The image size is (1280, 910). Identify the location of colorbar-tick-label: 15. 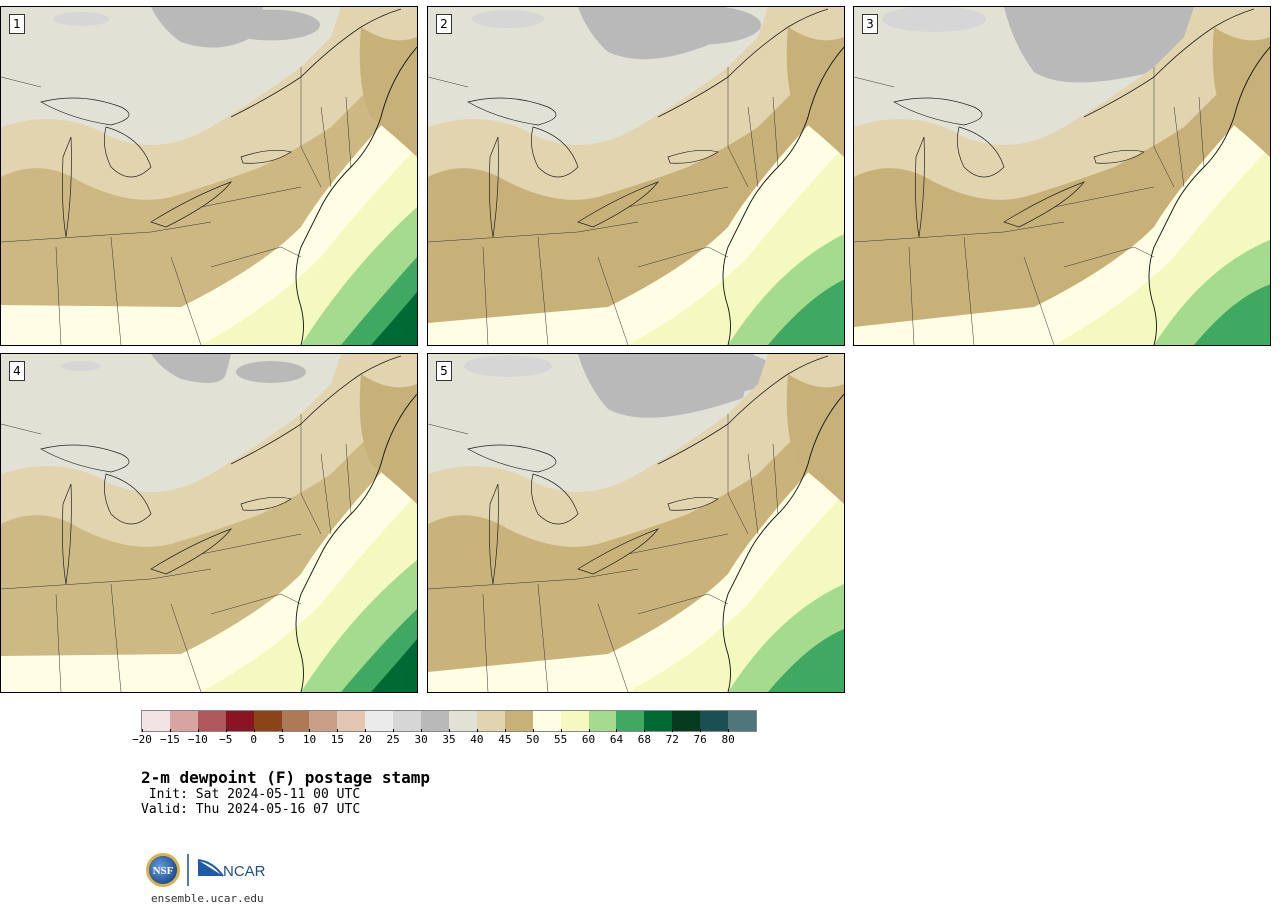
(337, 739).